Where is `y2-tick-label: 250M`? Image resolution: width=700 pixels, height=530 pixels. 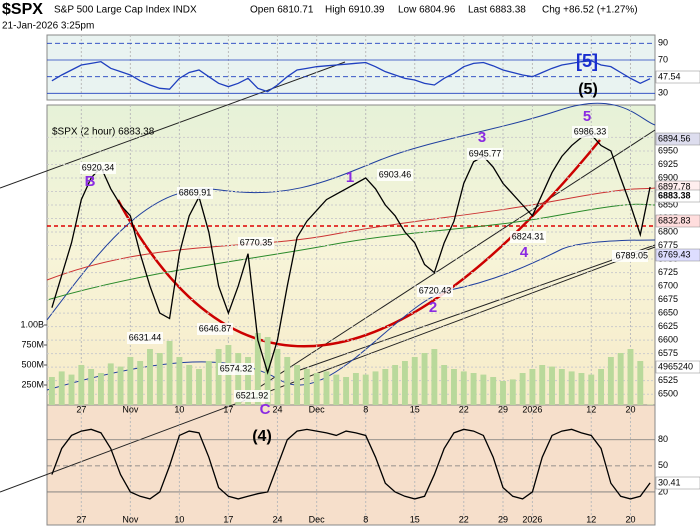
y2-tick-label: 250M is located at coordinates (32, 384).